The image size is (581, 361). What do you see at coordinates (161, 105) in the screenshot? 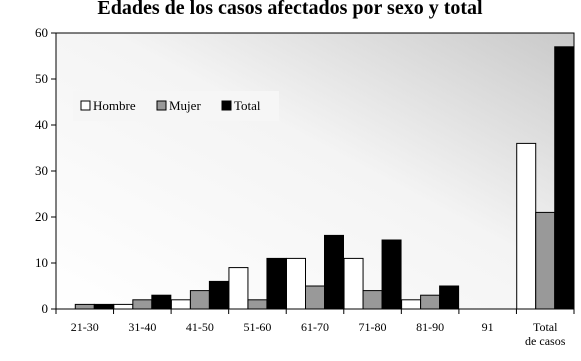
I see `legend-swatch-mujer` at bounding box center [161, 105].